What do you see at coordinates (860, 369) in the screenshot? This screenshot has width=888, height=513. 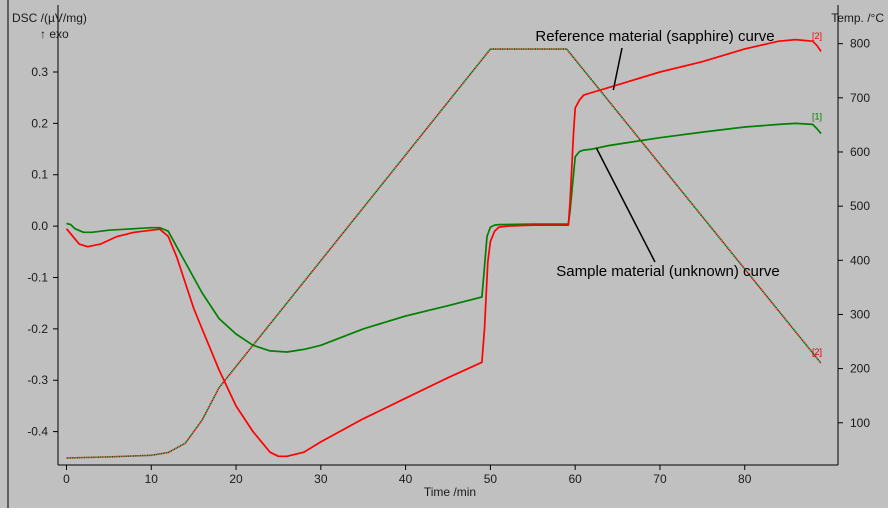 I see `y2-tick-label: 200` at bounding box center [860, 369].